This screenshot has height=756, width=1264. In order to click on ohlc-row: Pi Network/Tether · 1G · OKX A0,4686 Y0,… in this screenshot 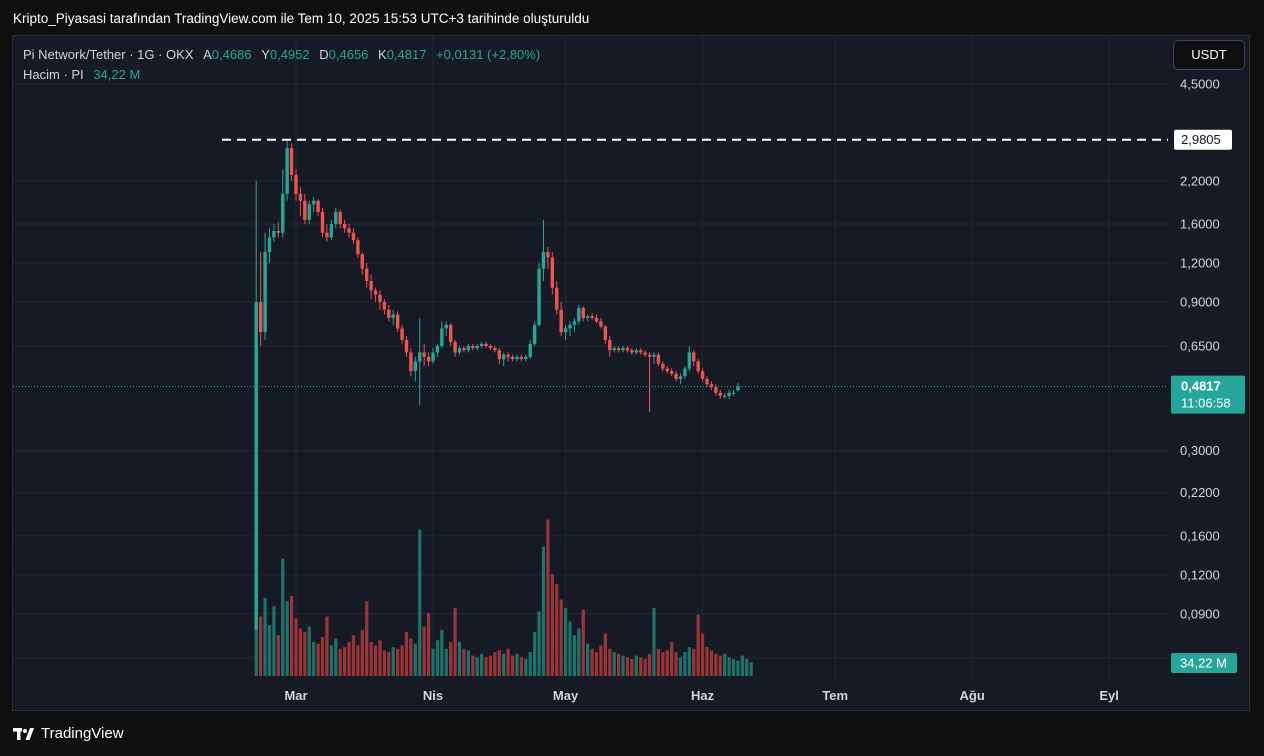, I will do `click(281, 55)`.